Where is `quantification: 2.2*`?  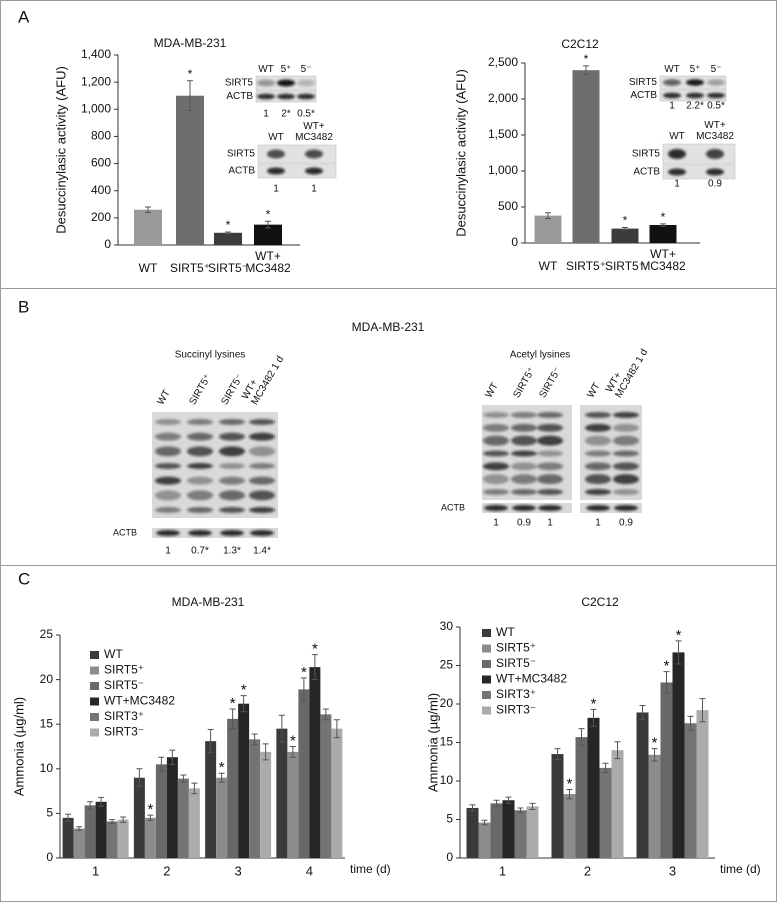 quantification: 2.2* is located at coordinates (695, 106).